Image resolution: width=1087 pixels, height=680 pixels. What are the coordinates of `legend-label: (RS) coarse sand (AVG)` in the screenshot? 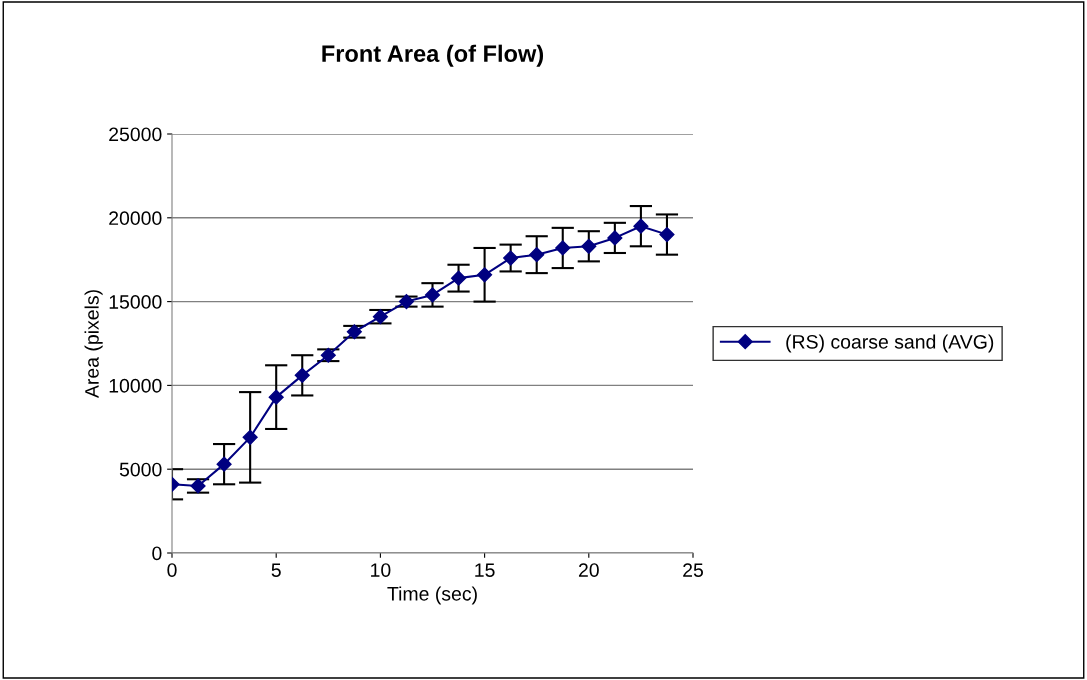 It's located at (890, 343).